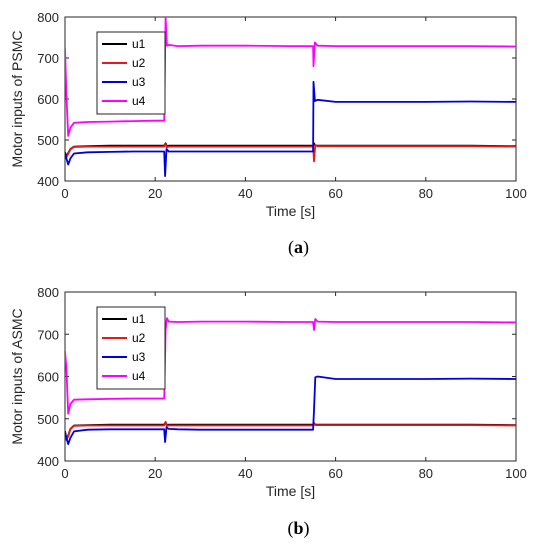 This screenshot has height=550, width=537. I want to click on y-axis-label: Motor inputs of ASMC, so click(17, 376).